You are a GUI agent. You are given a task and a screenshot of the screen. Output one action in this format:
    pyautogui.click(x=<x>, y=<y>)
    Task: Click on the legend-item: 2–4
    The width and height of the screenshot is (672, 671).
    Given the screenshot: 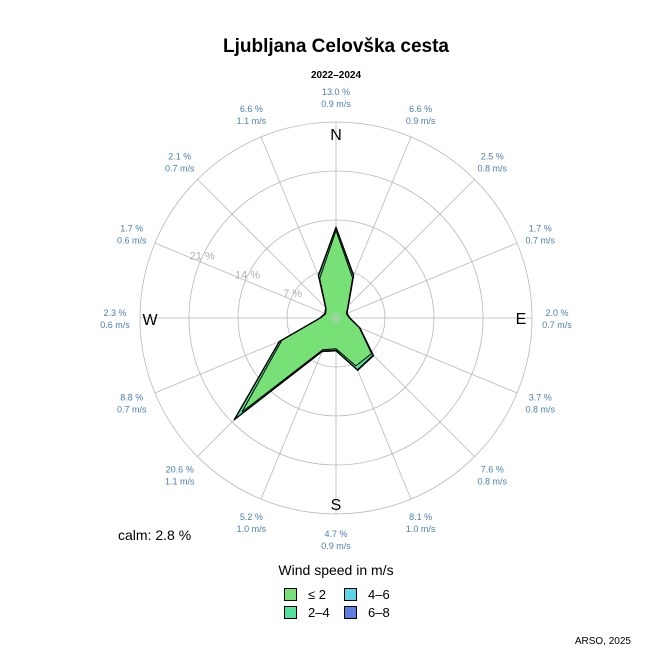 What is the action you would take?
    pyautogui.click(x=307, y=612)
    